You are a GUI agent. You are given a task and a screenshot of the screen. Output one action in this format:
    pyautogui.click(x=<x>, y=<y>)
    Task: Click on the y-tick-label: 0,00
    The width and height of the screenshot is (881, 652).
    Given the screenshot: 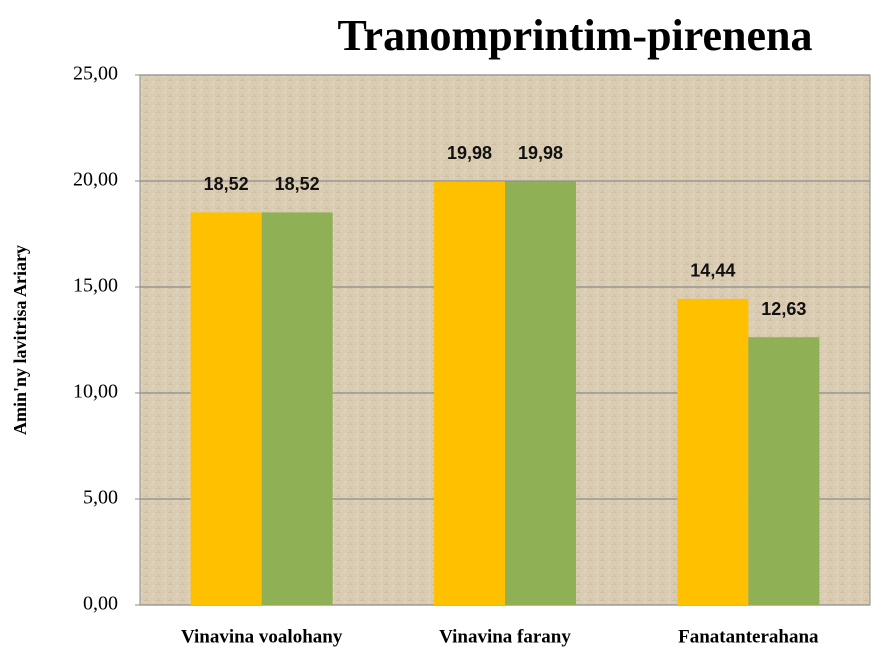 What is the action you would take?
    pyautogui.click(x=100, y=604)
    